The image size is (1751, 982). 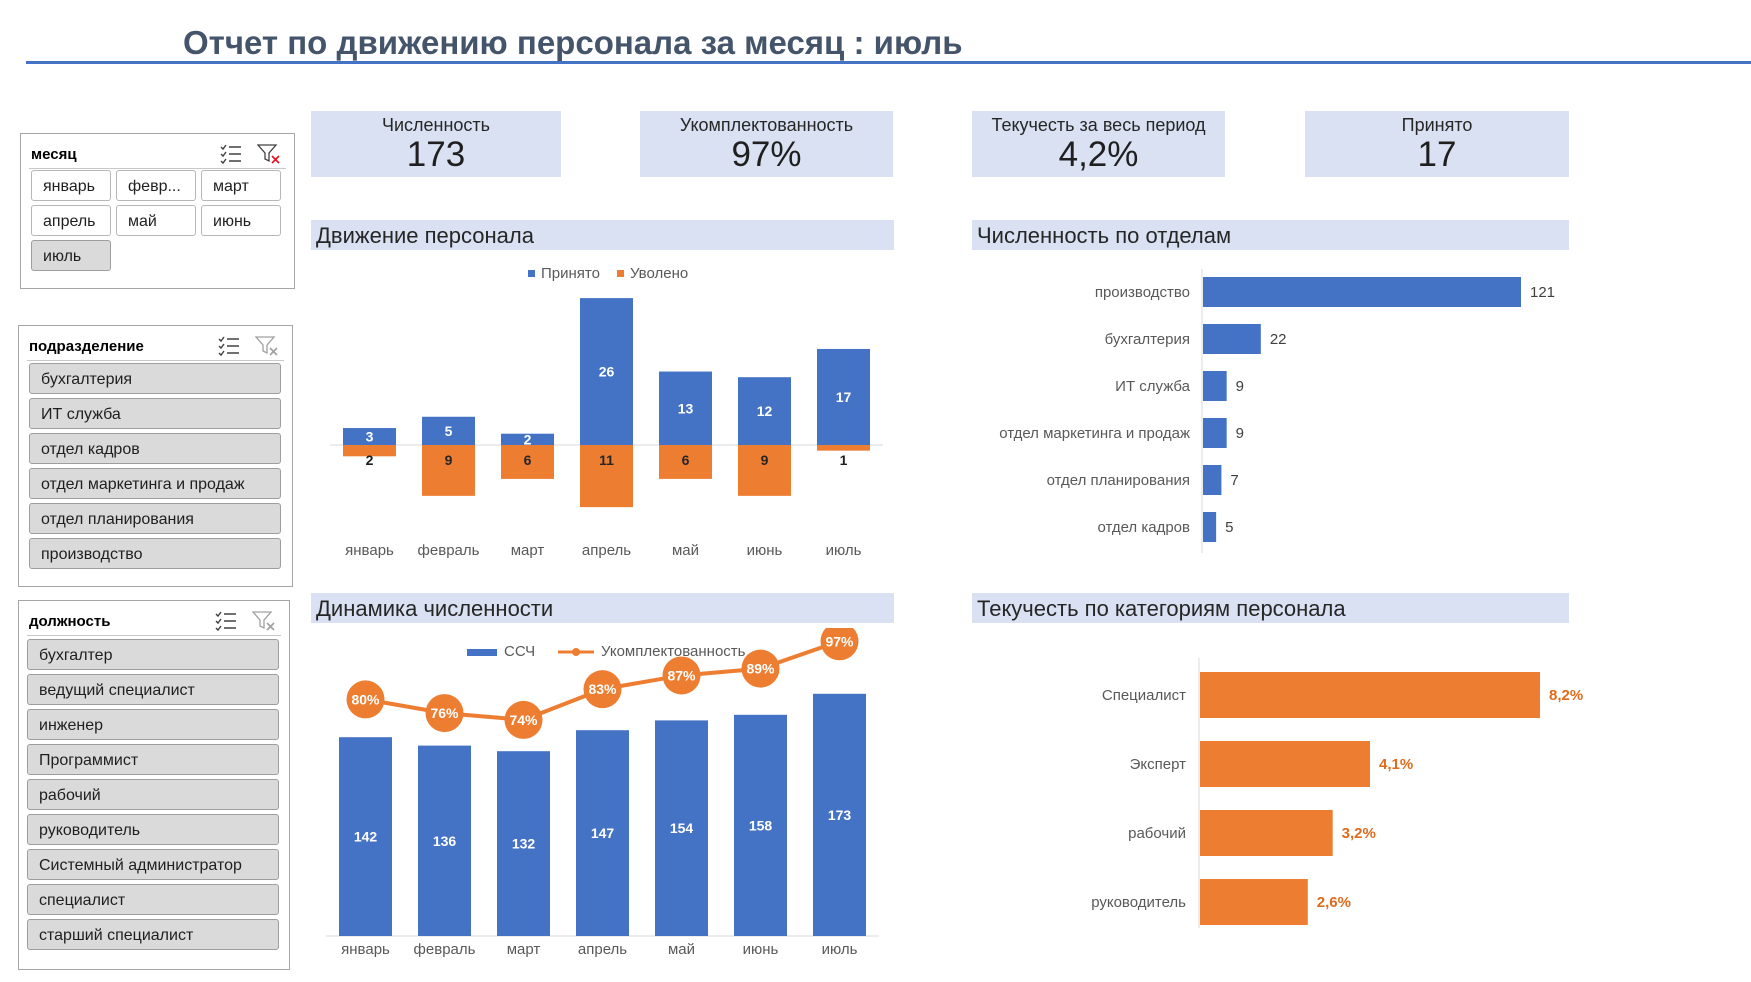 I want to click on y-tick-label: Специалист, so click(x=1144, y=695).